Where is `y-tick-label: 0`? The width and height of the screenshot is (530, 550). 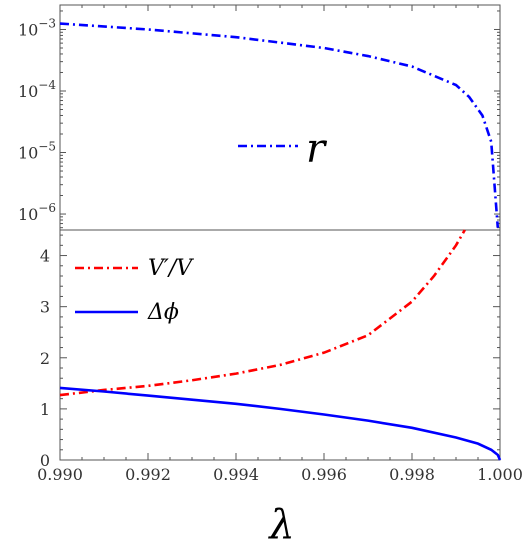 y-tick-label: 0 is located at coordinates (45, 460).